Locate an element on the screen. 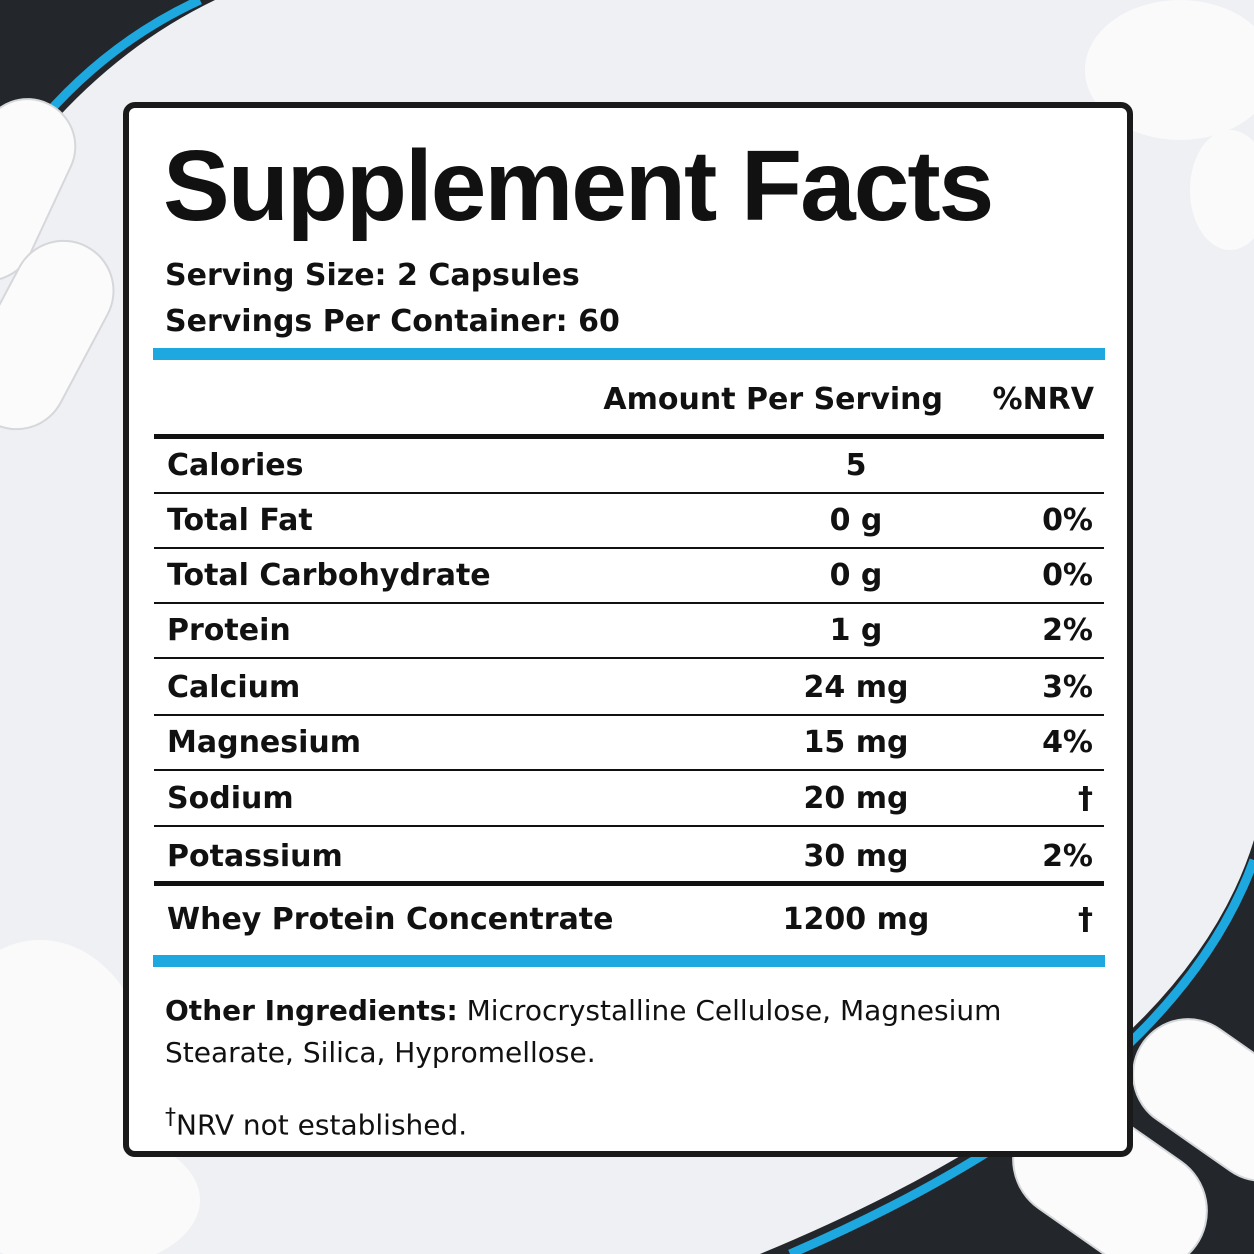 This screenshot has height=1254, width=1254. amount: 1 g is located at coordinates (856, 630).